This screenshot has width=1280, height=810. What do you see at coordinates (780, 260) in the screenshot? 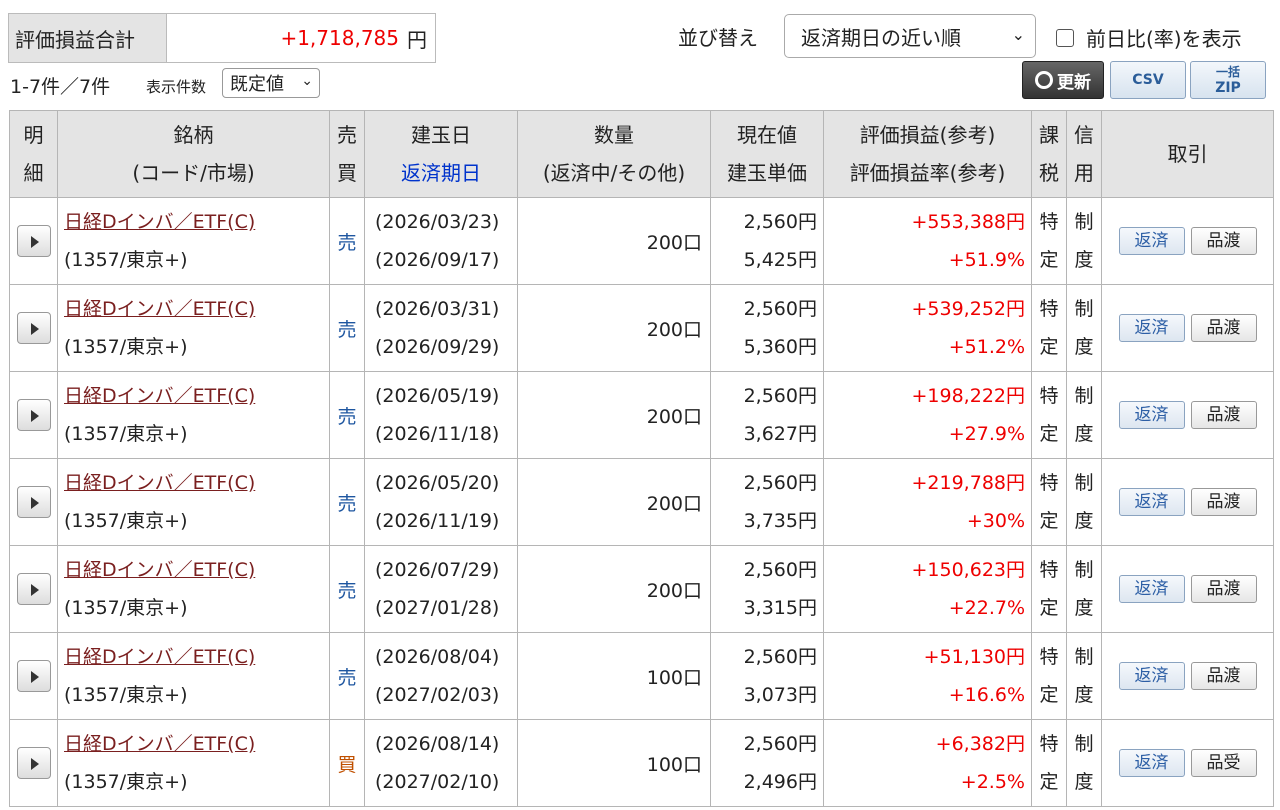
I see `unit-price: 5,425円` at bounding box center [780, 260].